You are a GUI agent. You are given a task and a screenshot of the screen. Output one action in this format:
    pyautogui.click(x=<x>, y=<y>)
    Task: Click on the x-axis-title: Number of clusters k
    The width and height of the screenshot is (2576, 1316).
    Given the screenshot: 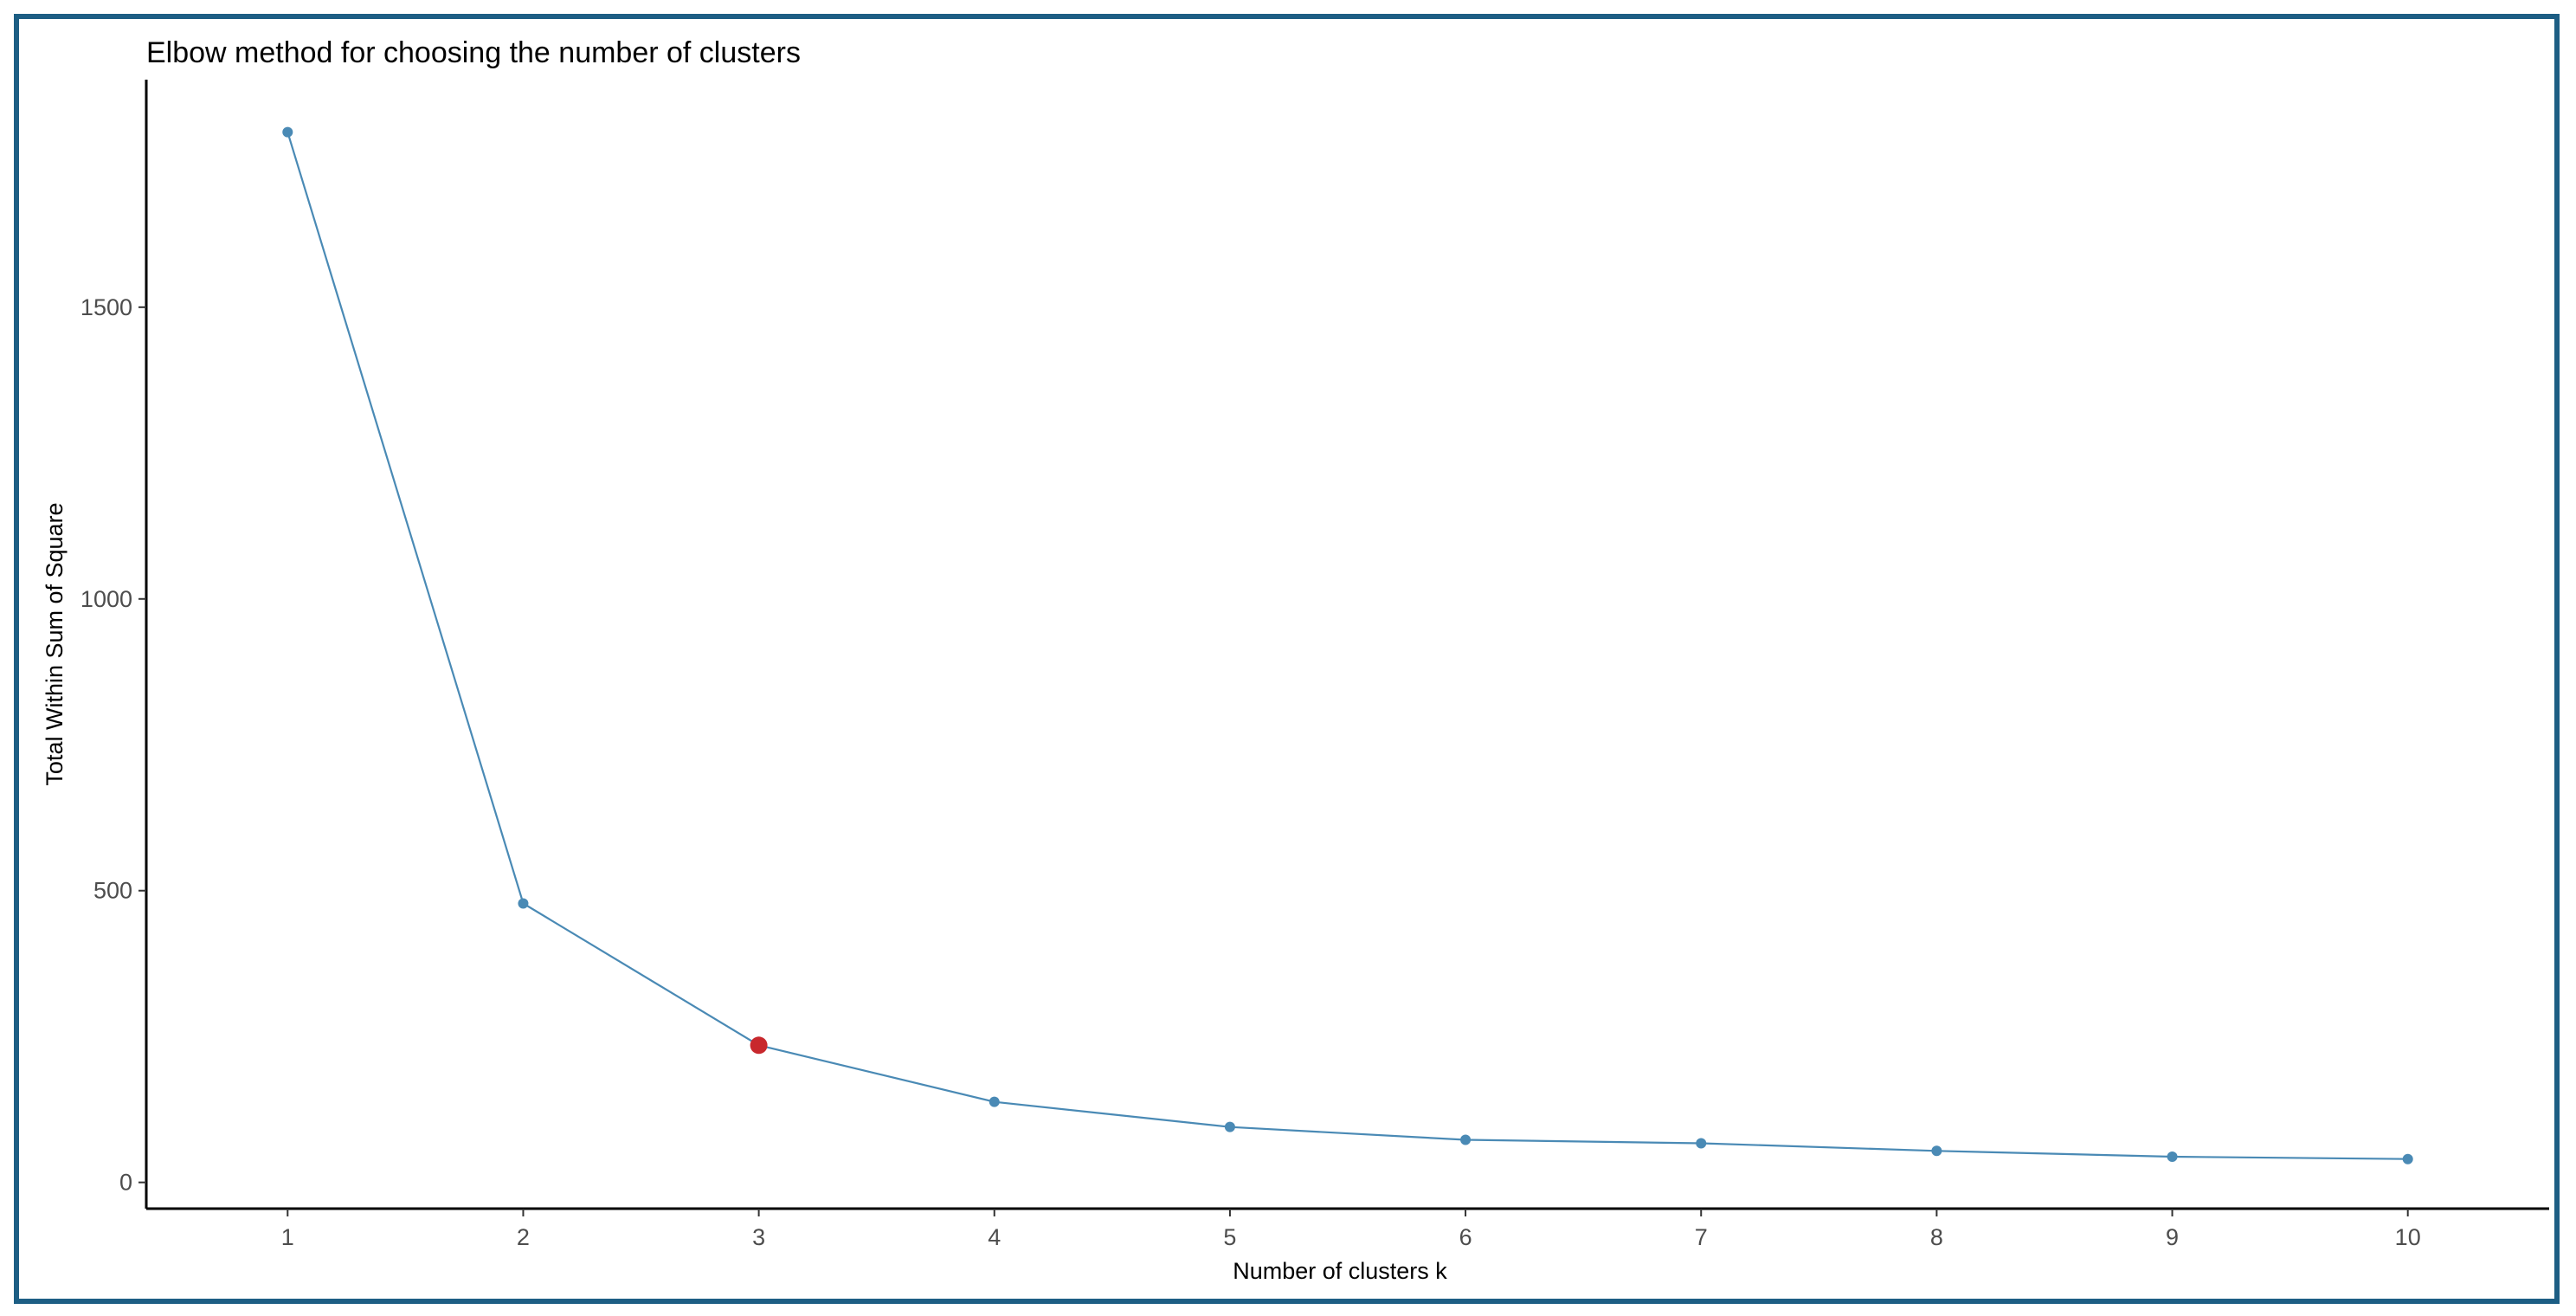 What is the action you would take?
    pyautogui.click(x=1340, y=1271)
    